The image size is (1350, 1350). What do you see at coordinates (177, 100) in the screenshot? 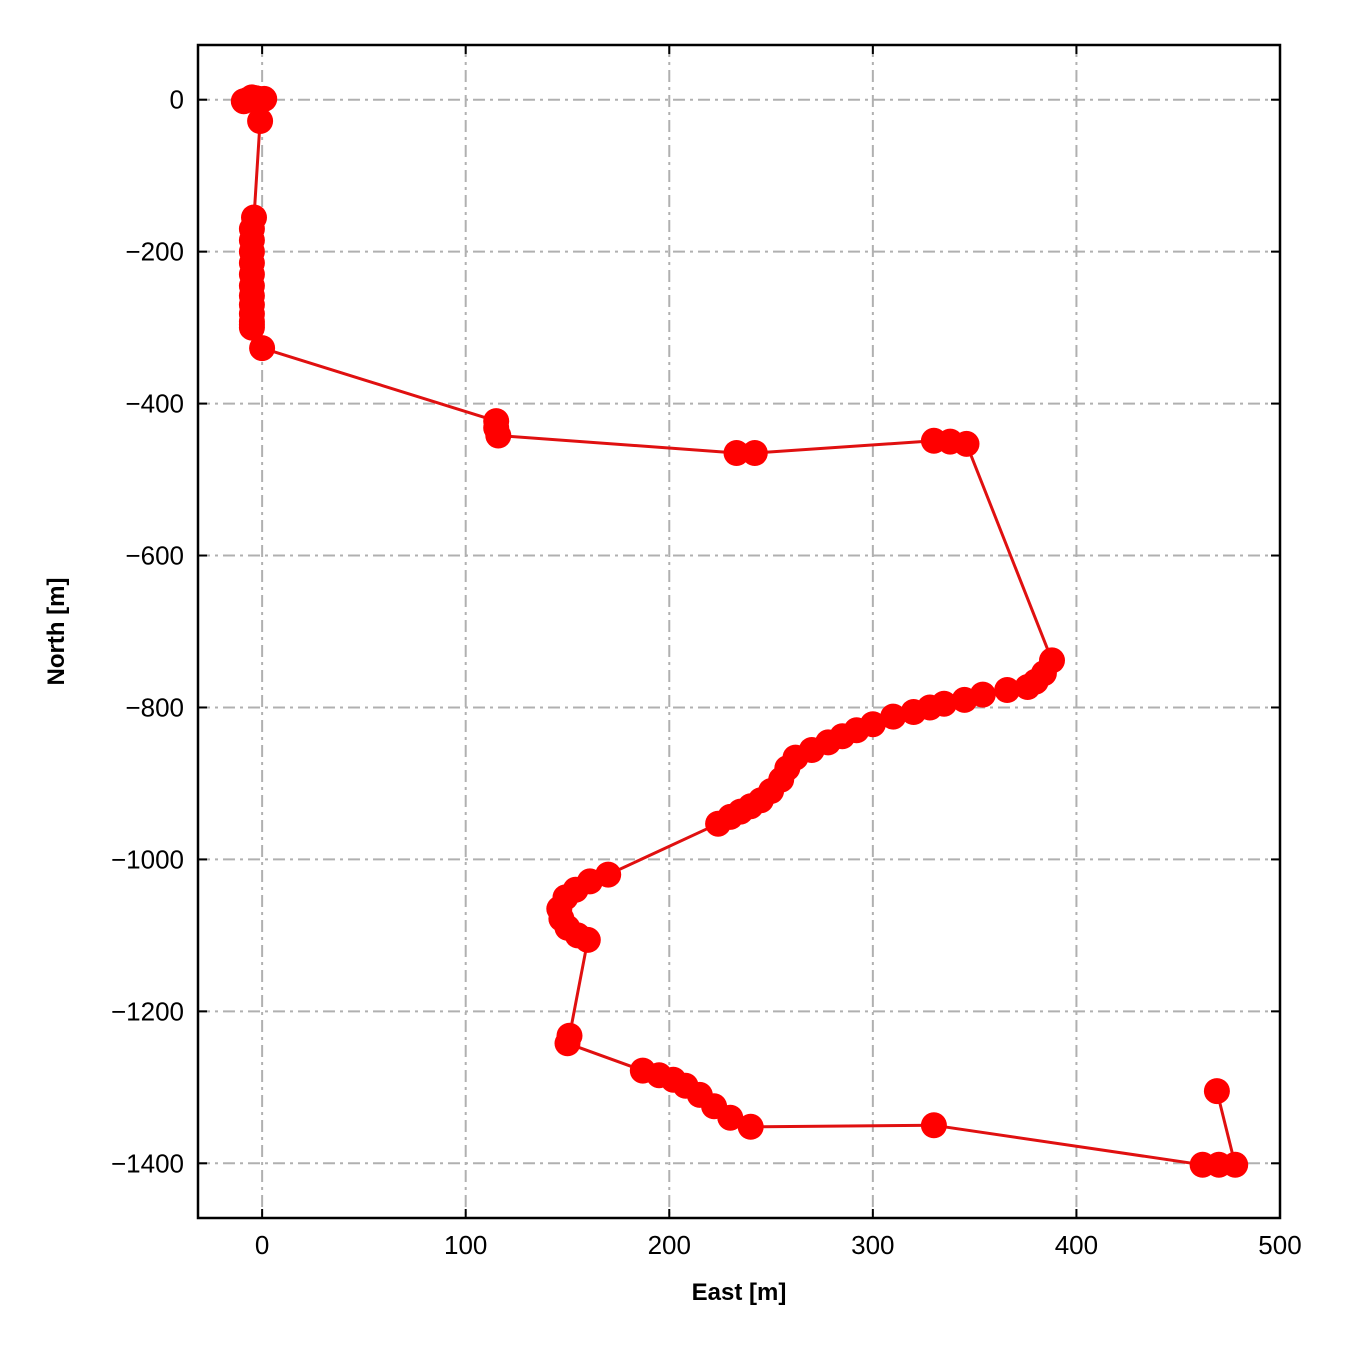
I see `y-tick-label: 0` at bounding box center [177, 100].